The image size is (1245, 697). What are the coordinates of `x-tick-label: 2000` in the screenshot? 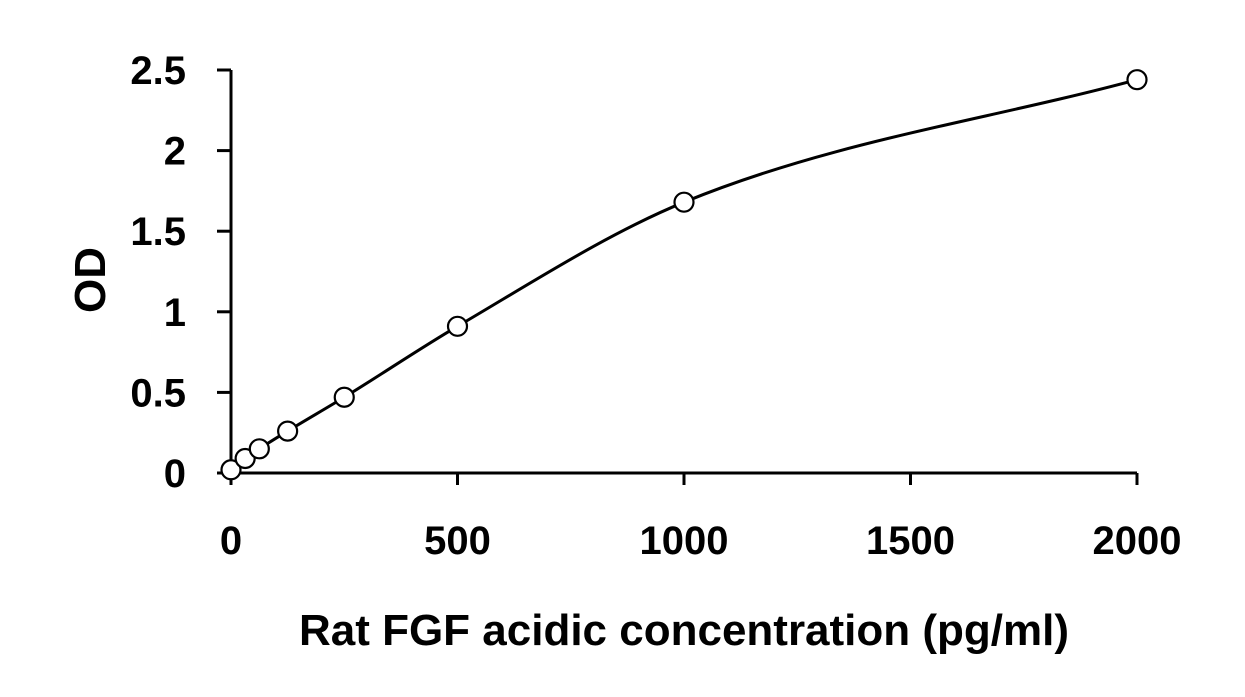 It's located at (1137, 541).